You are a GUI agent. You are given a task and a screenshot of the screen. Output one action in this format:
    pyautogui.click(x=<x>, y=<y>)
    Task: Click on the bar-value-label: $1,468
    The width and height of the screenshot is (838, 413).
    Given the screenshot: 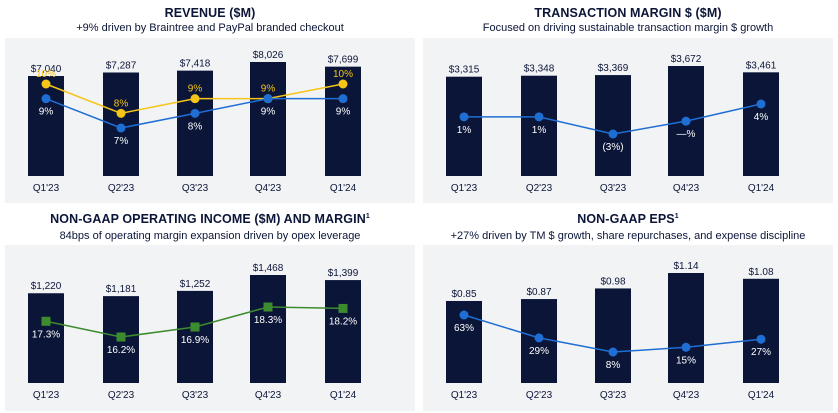 What is the action you would take?
    pyautogui.click(x=268, y=268)
    